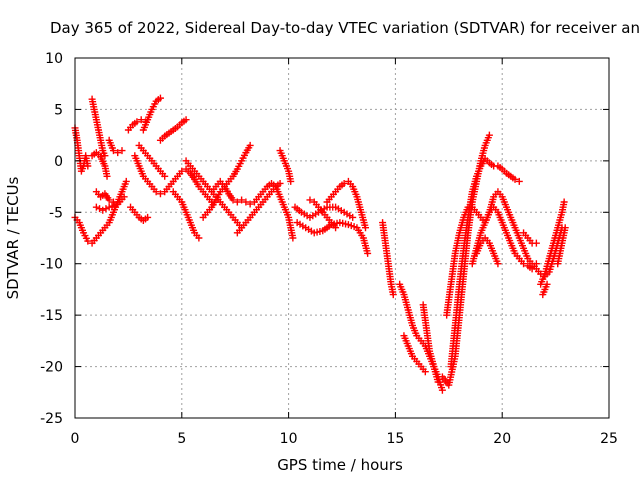 The height and width of the screenshot is (480, 640). I want to click on y-tick-label: 5, so click(58, 110).